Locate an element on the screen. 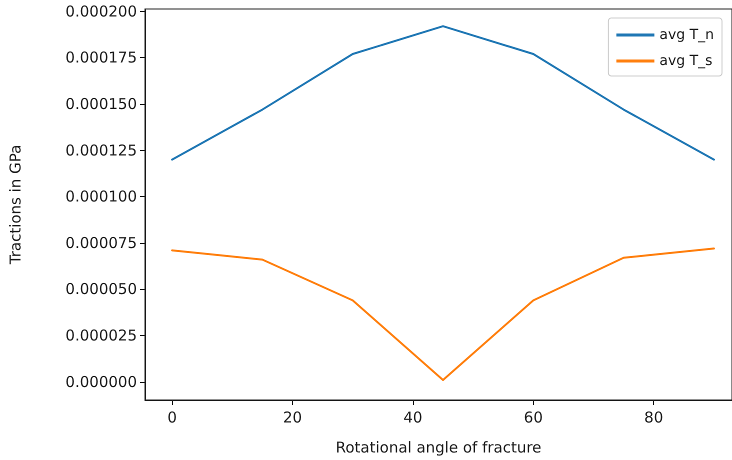 The width and height of the screenshot is (732, 460). y-axis-title: Tractions in GPa is located at coordinates (15, 205).